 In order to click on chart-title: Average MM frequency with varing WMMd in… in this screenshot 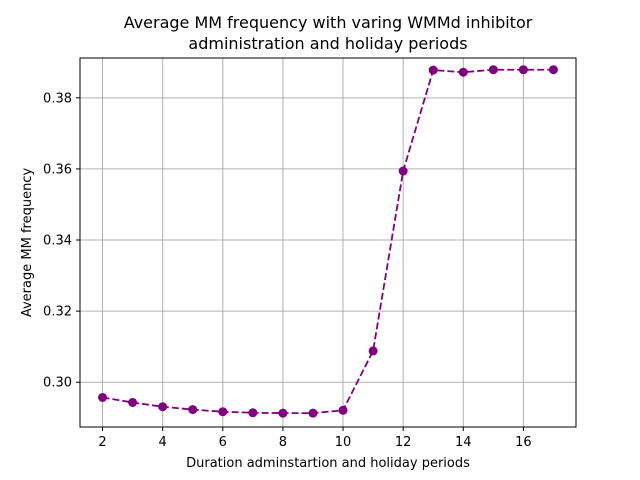, I will do `click(328, 33)`.